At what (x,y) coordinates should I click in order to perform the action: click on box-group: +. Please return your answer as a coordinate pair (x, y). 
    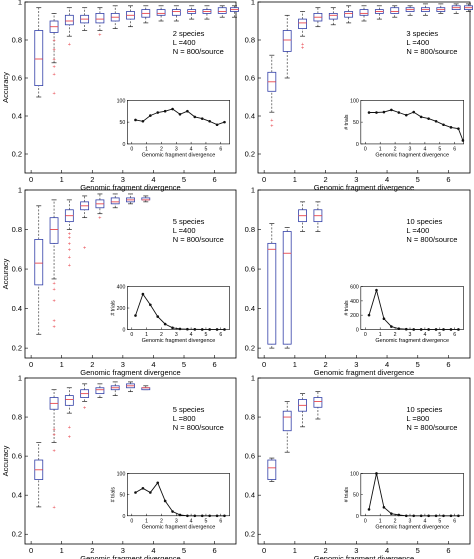
    Looking at the image, I should click on (100, 207).